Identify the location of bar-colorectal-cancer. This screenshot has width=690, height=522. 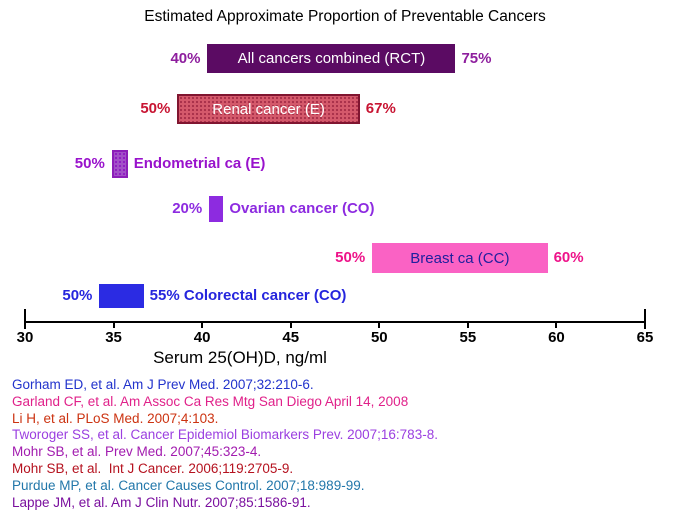
(121, 296).